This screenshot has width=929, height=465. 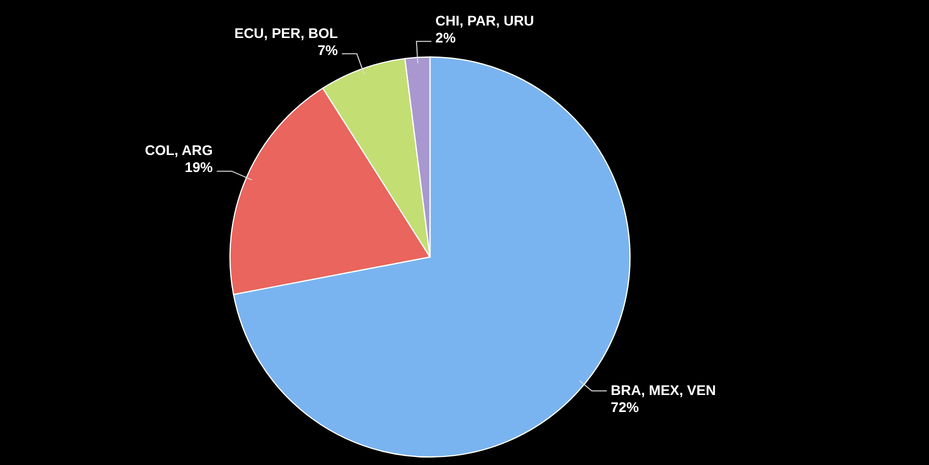 I want to click on data-label: 7%, so click(x=328, y=50).